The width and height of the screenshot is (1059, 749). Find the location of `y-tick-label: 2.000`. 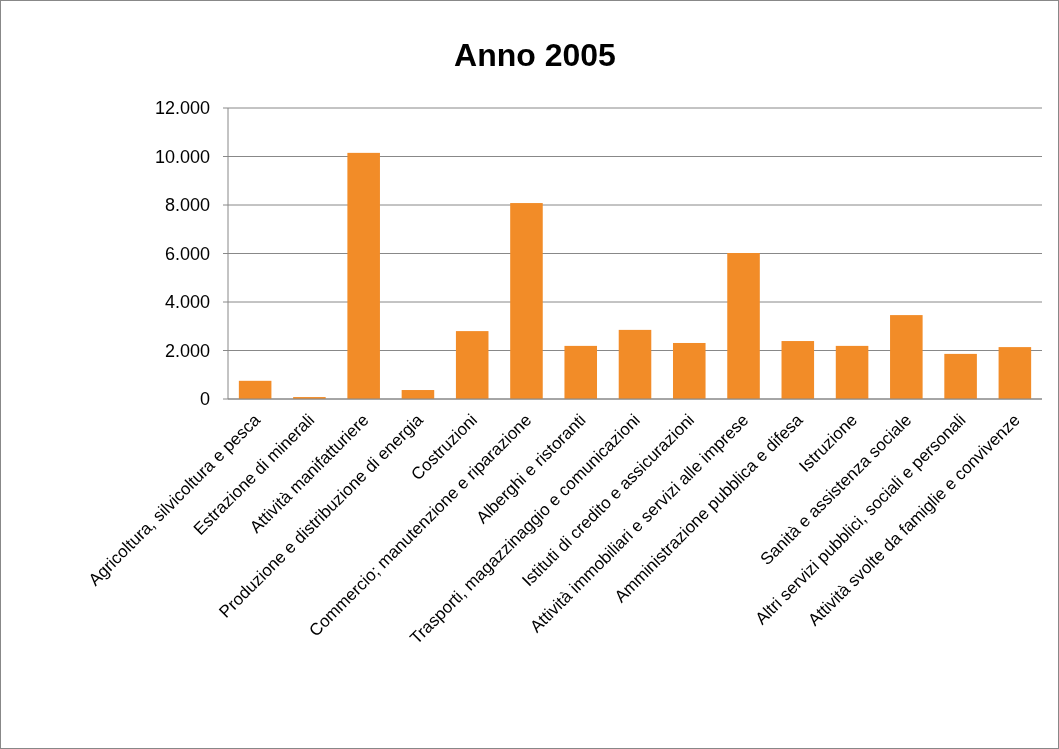

y-tick-label: 2.000 is located at coordinates (187, 350).